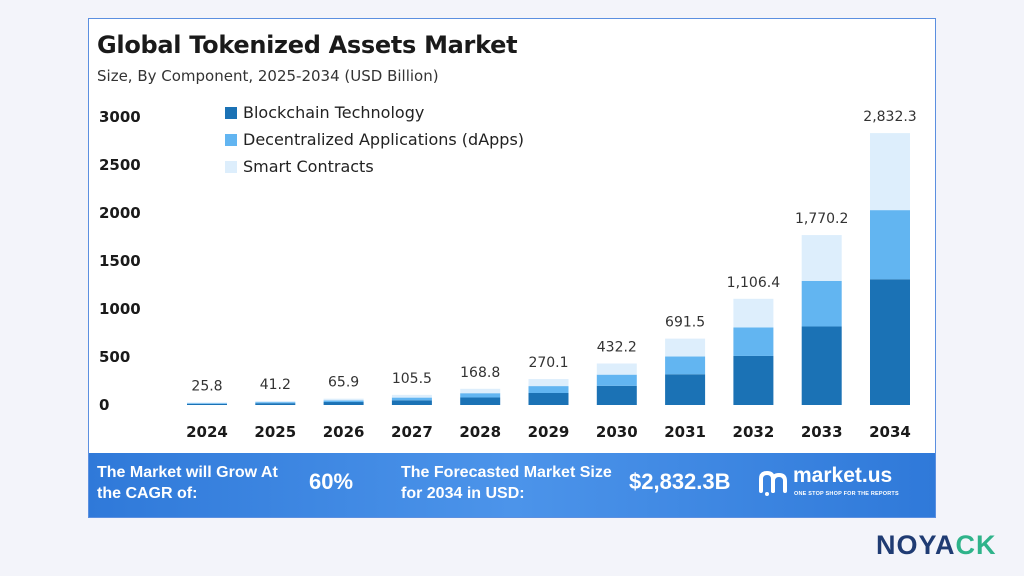 Image resolution: width=1024 pixels, height=576 pixels. I want to click on x-tick-label: 2027, so click(412, 432).